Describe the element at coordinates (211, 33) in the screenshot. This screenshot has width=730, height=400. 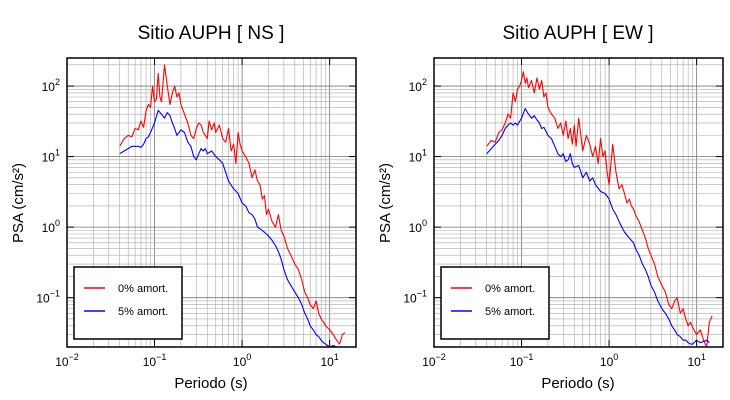
I see `chart-title: Sitio AUPH [ NS ]` at that location.